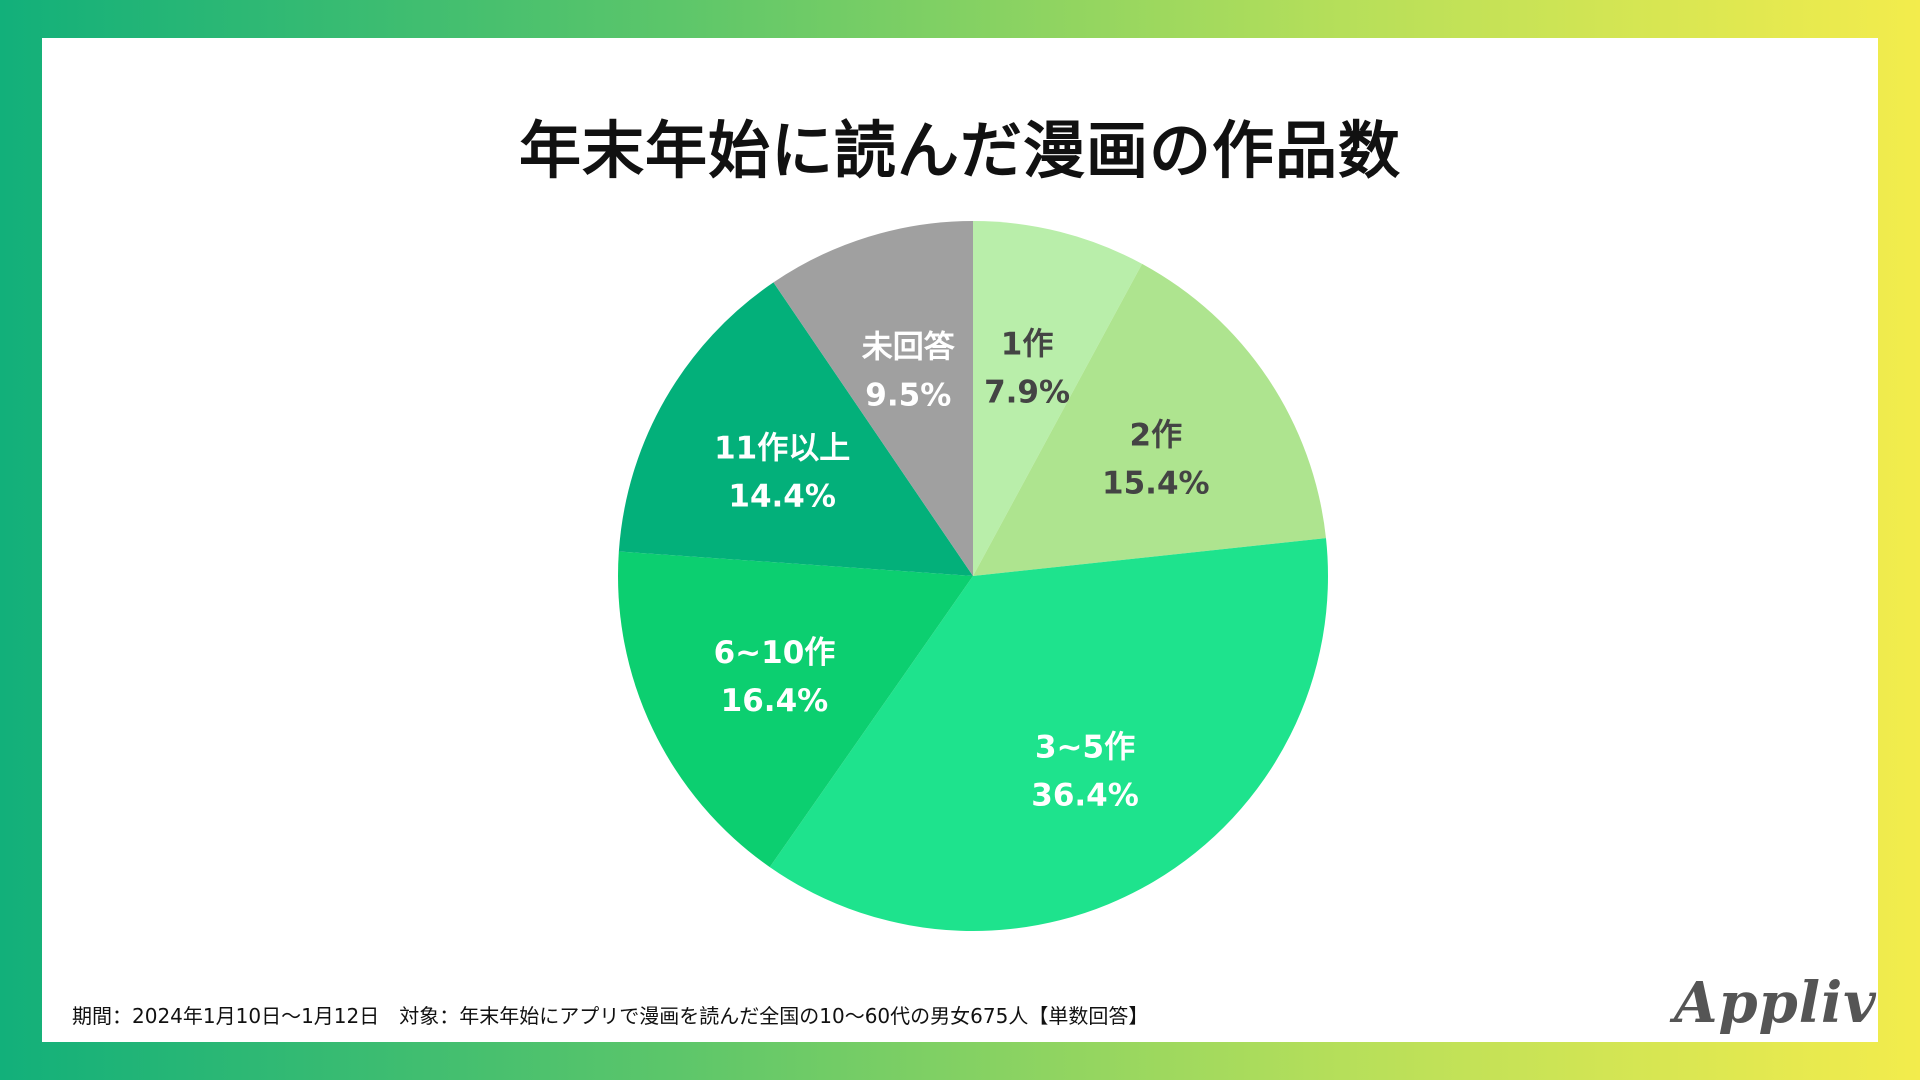  What do you see at coordinates (1027, 393) in the screenshot?
I see `slice-value-0: 7.9%` at bounding box center [1027, 393].